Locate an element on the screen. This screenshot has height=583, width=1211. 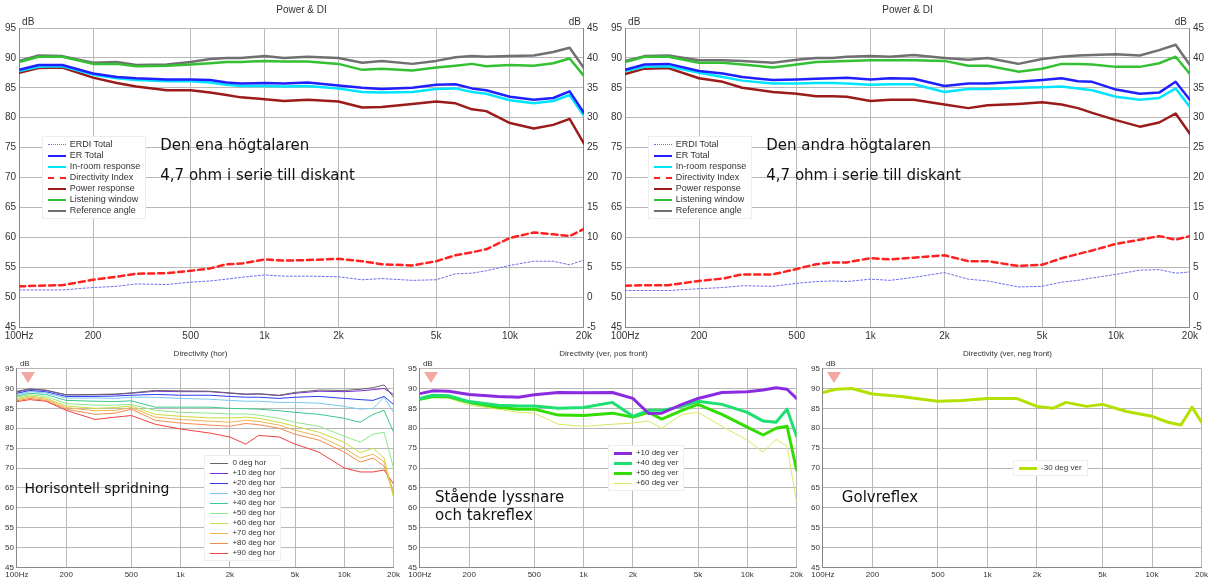
legend-label: +60 deg hor is located at coordinates (254, 523).